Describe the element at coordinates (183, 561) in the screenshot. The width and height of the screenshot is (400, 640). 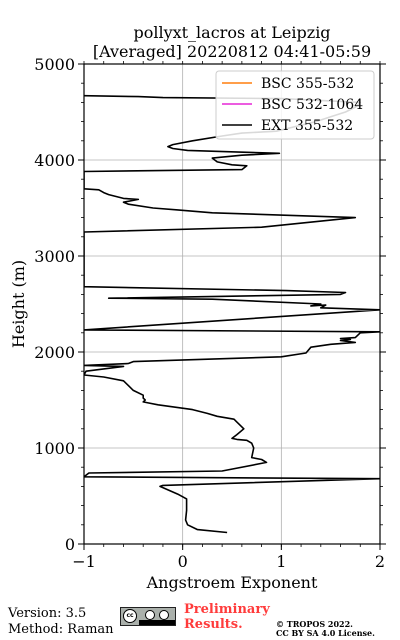
I see `x-tick-label: 0` at that location.